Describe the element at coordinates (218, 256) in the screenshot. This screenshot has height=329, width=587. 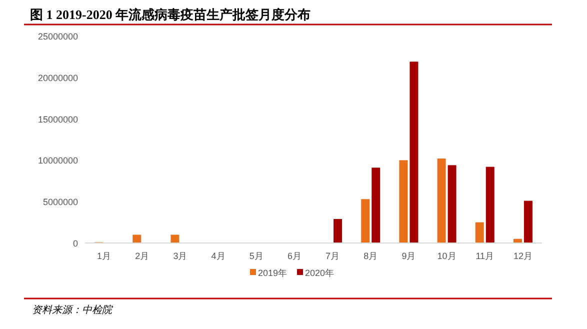
I see `x-tick-label: 4月` at that location.